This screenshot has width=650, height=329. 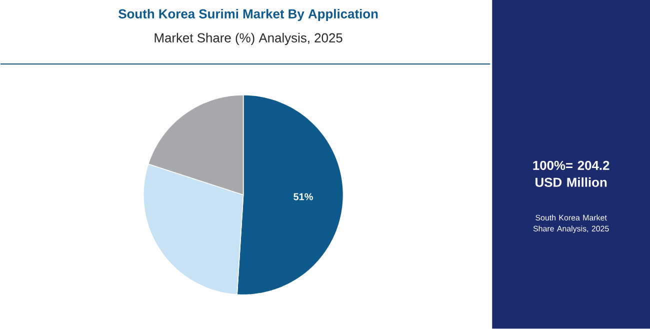 What do you see at coordinates (248, 39) in the screenshot?
I see `chart-subtitle: Market Share (%) Analysis, 2025` at bounding box center [248, 39].